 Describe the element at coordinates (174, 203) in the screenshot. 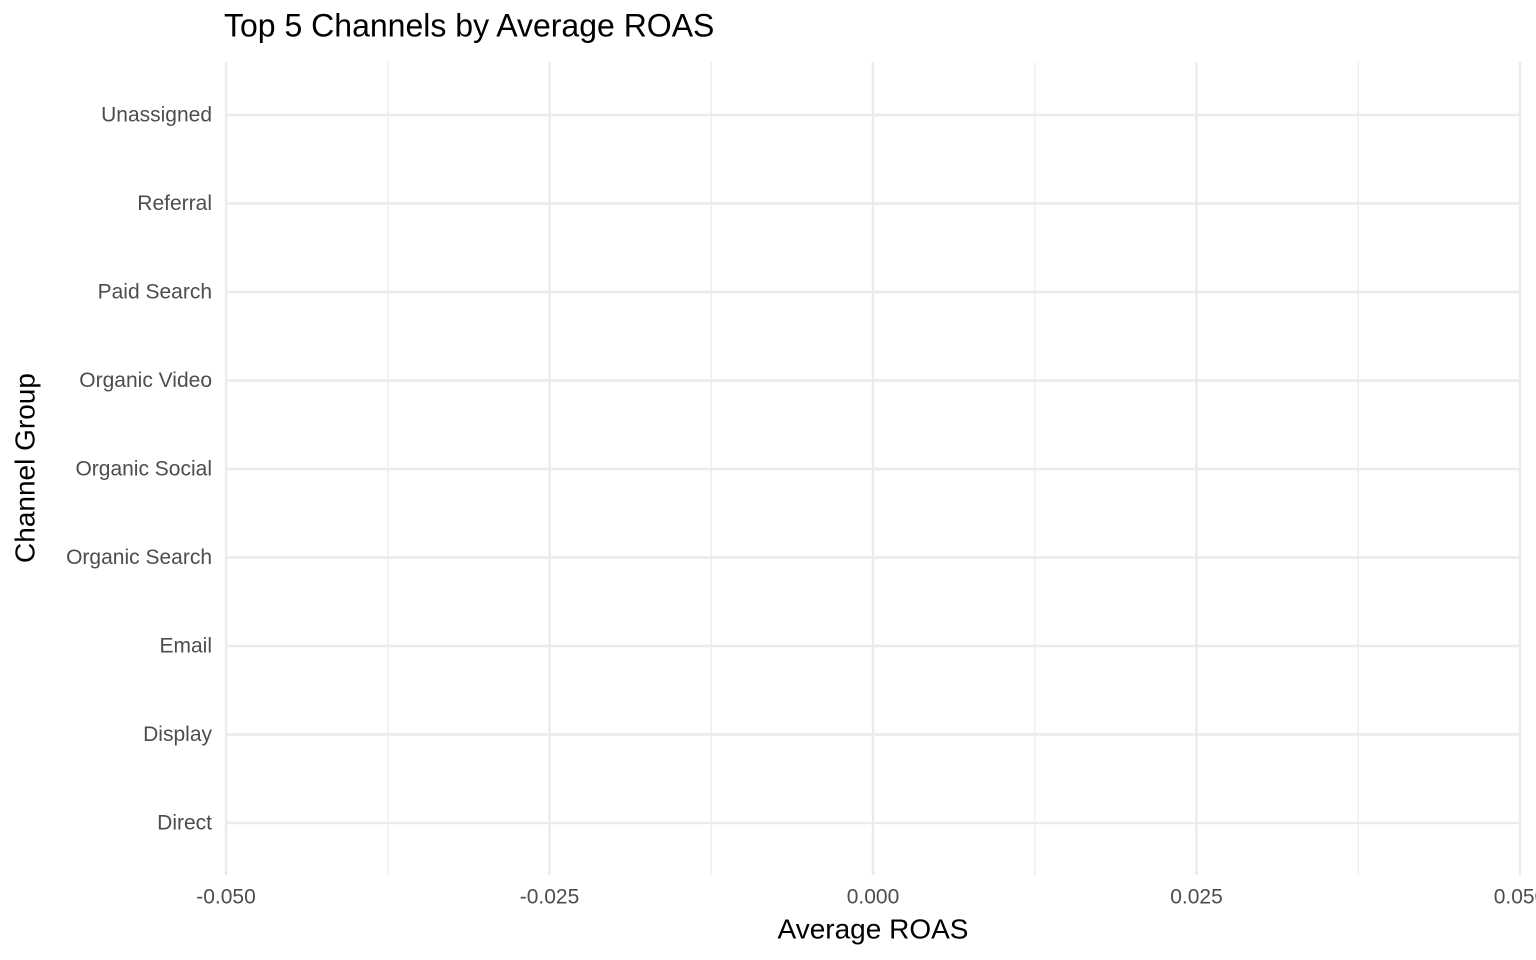

I see `y-tick-label: Referral` at that location.